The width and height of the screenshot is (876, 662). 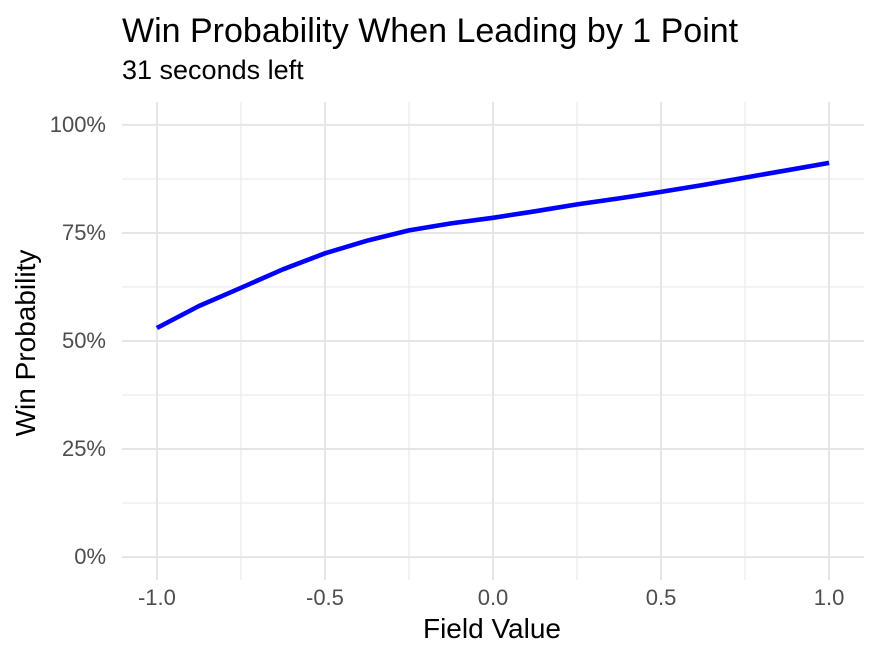 I want to click on x-tick-label: 1.0, so click(x=829, y=597).